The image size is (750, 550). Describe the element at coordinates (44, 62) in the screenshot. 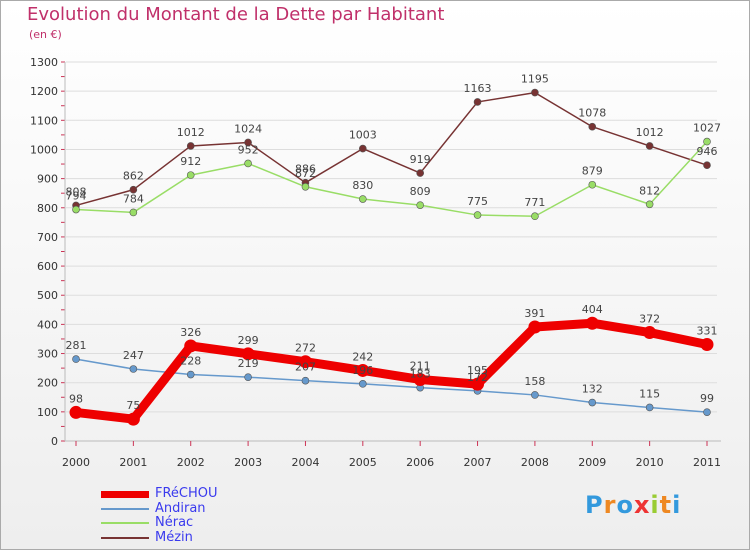

I see `y-tick-label: 1300` at that location.